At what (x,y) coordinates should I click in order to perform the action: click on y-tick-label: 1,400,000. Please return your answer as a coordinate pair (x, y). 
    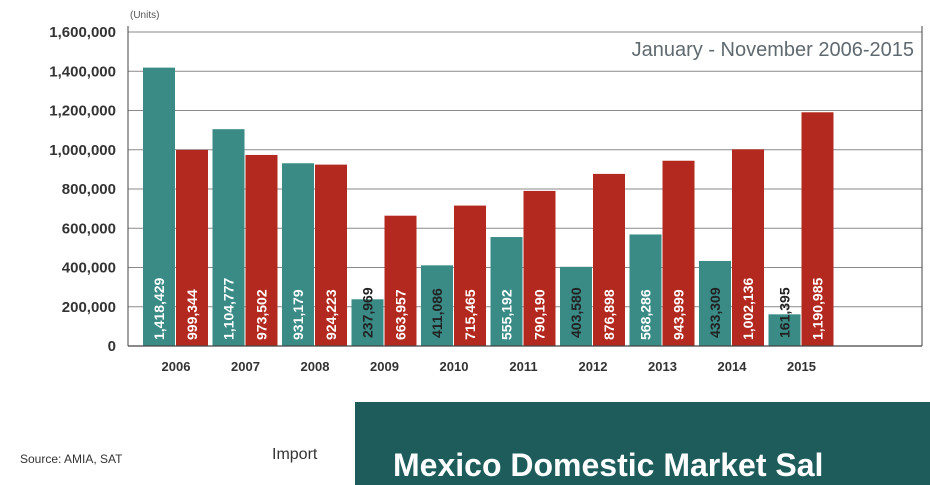
    Looking at the image, I should click on (82, 71).